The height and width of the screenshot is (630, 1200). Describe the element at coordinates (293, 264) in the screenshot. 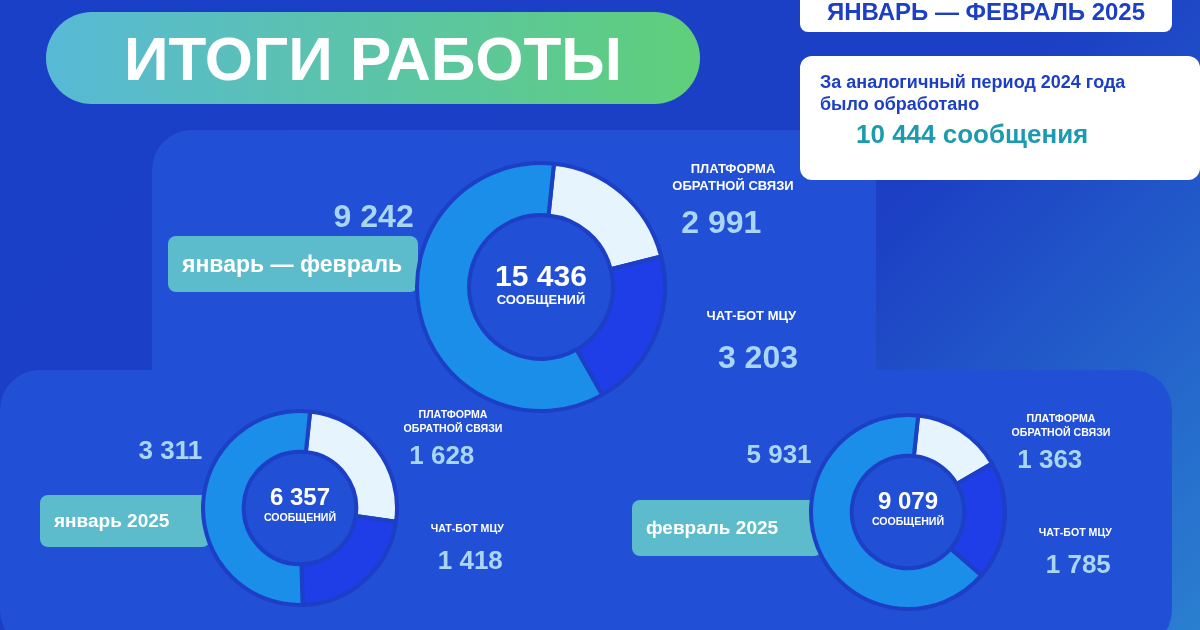

I see `text: январь — февраль` at that location.